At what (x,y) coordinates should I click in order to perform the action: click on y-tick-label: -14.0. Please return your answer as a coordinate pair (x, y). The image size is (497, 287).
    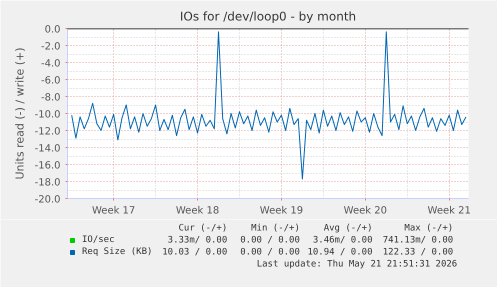
    Looking at the image, I should click on (47, 149).